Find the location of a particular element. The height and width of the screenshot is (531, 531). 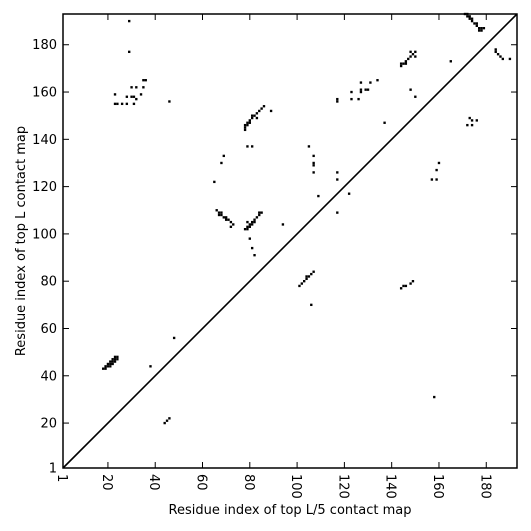

x-tick-label: 140 is located at coordinates (390, 486).